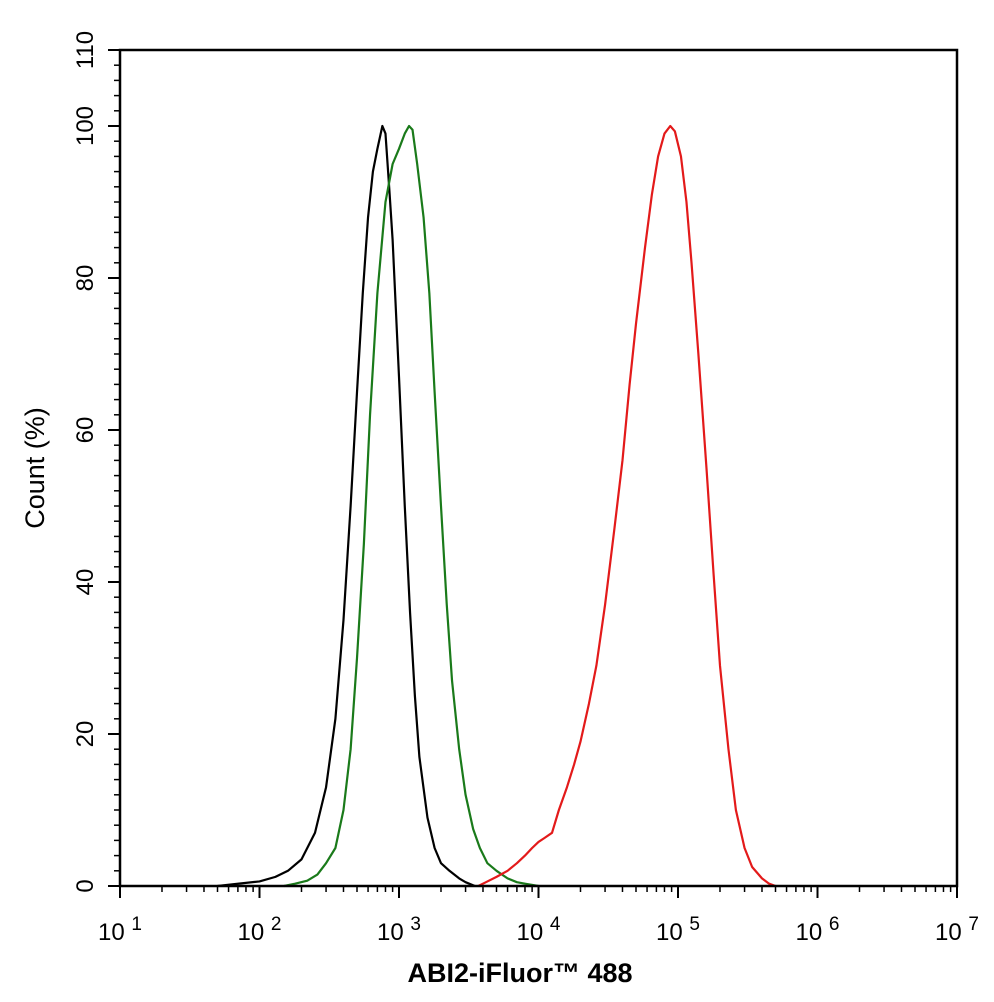  What do you see at coordinates (85, 734) in the screenshot?
I see `y-tick-label: 20` at bounding box center [85, 734].